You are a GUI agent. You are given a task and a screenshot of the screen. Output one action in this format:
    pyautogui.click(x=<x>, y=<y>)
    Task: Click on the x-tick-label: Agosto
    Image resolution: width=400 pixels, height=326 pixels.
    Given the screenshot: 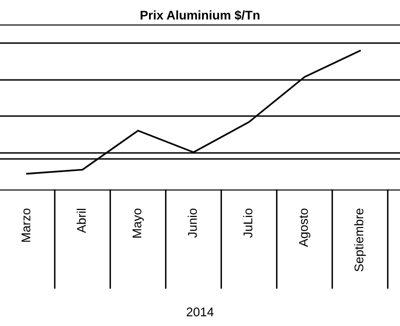 What is the action you would take?
    pyautogui.click(x=304, y=227)
    